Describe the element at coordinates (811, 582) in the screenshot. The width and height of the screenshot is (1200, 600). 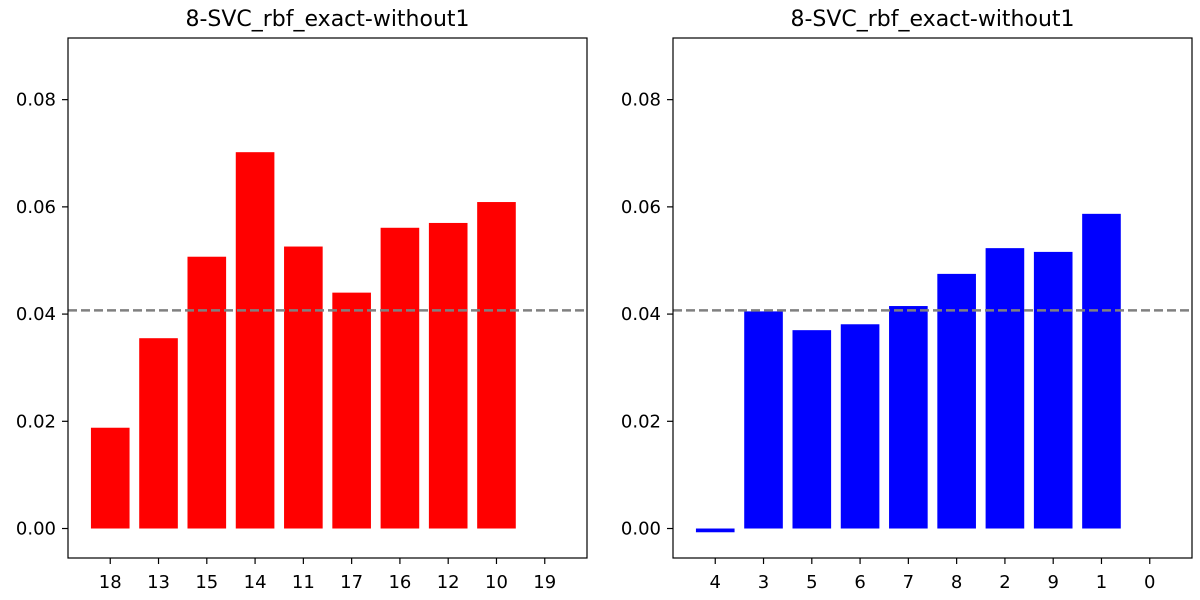
I see `x-tick-label: 5` at that location.